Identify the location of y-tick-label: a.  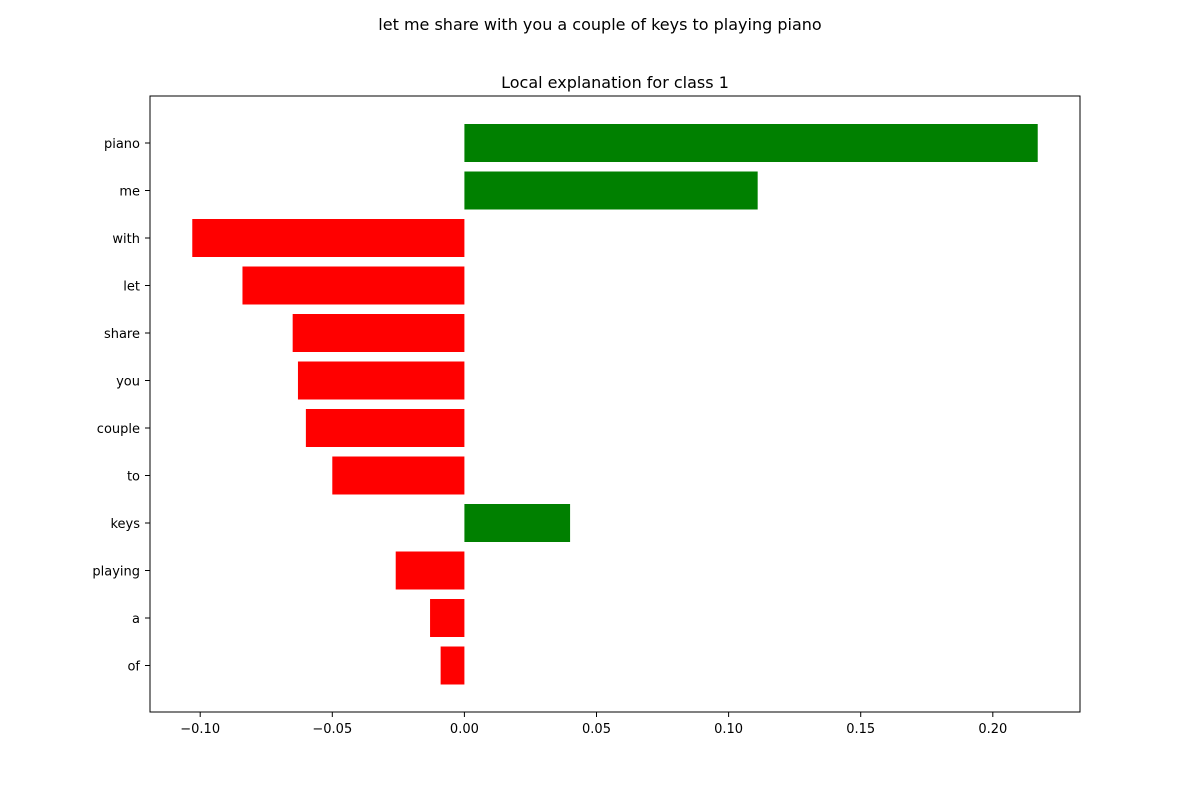
(136, 619).